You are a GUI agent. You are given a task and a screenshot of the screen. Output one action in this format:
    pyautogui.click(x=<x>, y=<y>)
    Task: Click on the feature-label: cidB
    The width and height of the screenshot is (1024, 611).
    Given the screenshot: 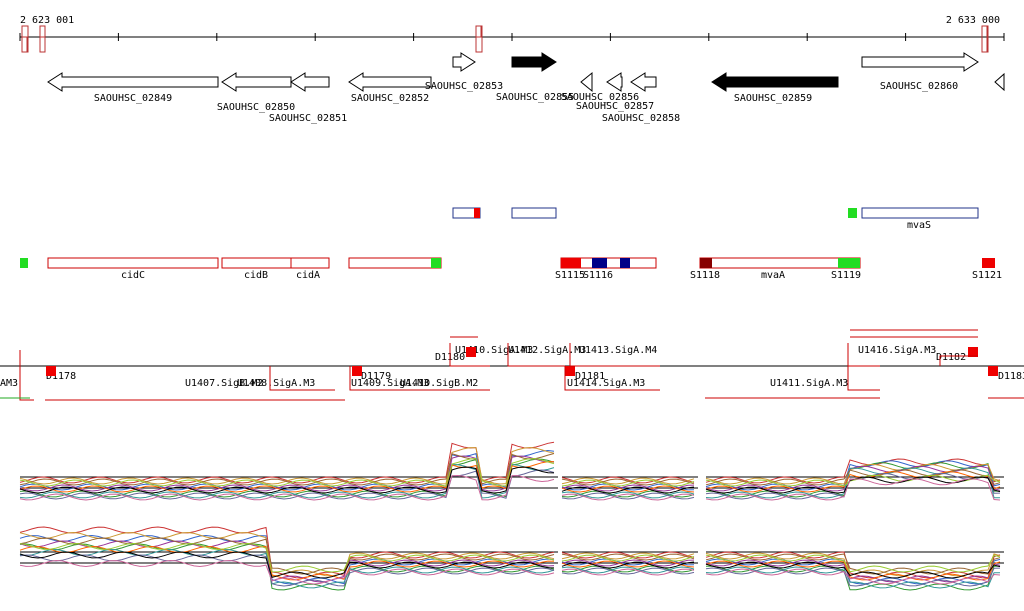 What is the action you would take?
    pyautogui.click(x=256, y=275)
    